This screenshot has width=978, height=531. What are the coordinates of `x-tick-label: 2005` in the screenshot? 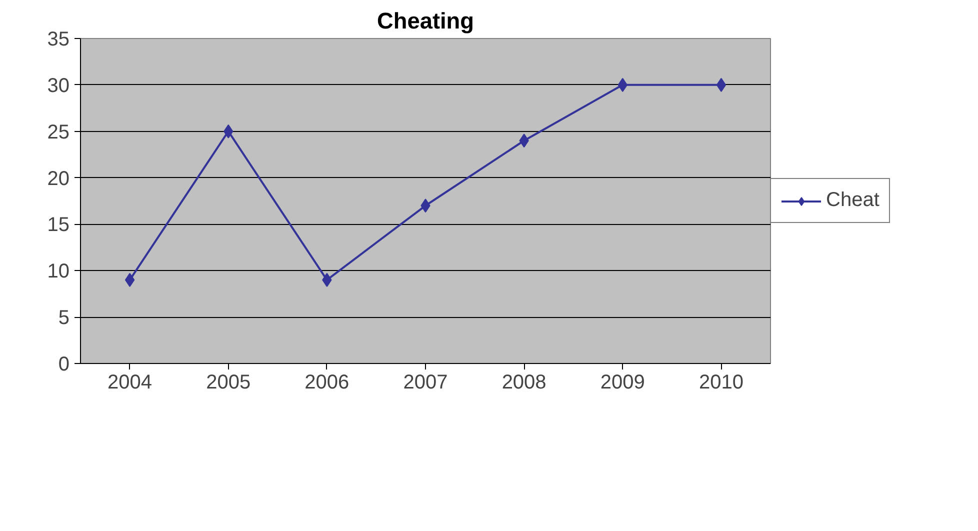 It's located at (228, 383).